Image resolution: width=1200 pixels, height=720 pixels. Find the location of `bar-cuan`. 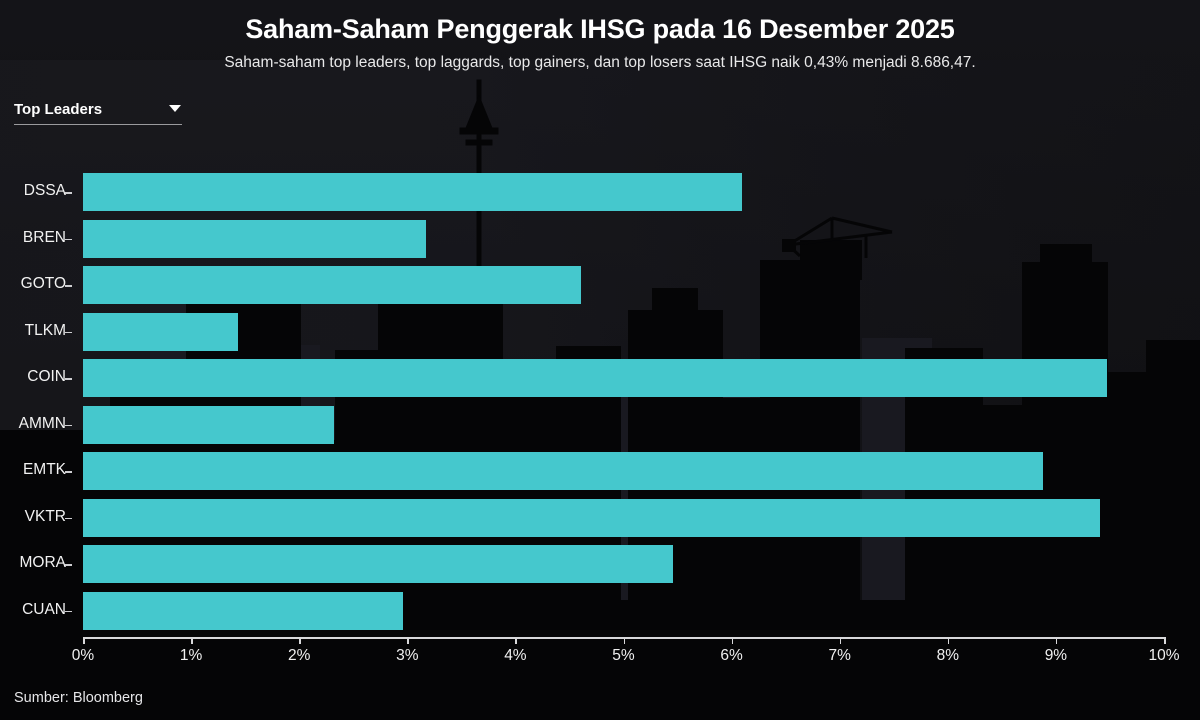

bar-cuan is located at coordinates (243, 610).